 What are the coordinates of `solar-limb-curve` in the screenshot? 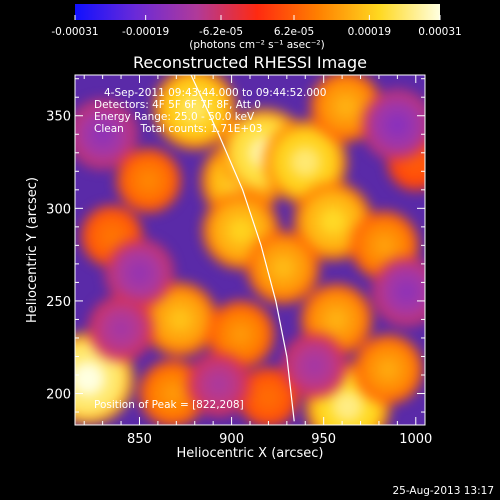 It's located at (242, 248).